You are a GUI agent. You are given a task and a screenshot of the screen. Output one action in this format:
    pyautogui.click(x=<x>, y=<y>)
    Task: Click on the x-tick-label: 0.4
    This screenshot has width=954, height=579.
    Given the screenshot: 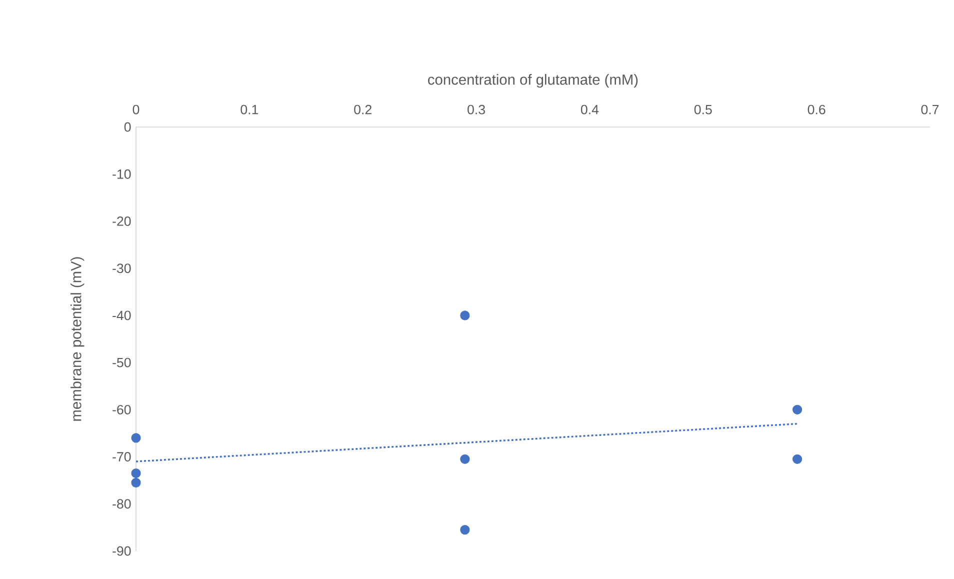 What is the action you would take?
    pyautogui.click(x=589, y=109)
    